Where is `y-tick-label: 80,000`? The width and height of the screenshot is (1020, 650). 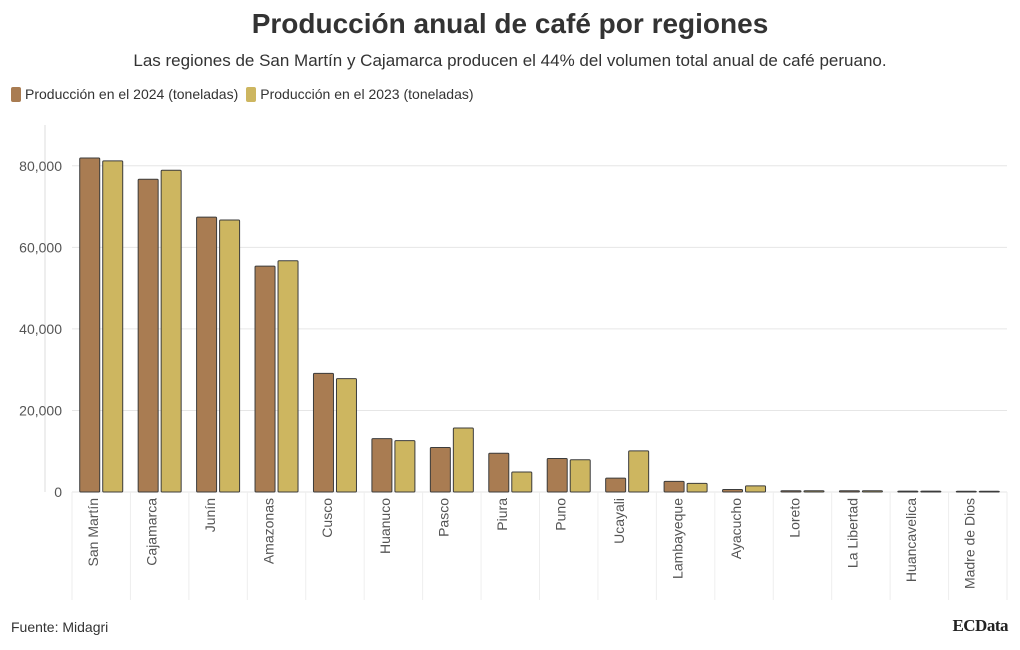
y-tick-label: 80,000 is located at coordinates (40, 166).